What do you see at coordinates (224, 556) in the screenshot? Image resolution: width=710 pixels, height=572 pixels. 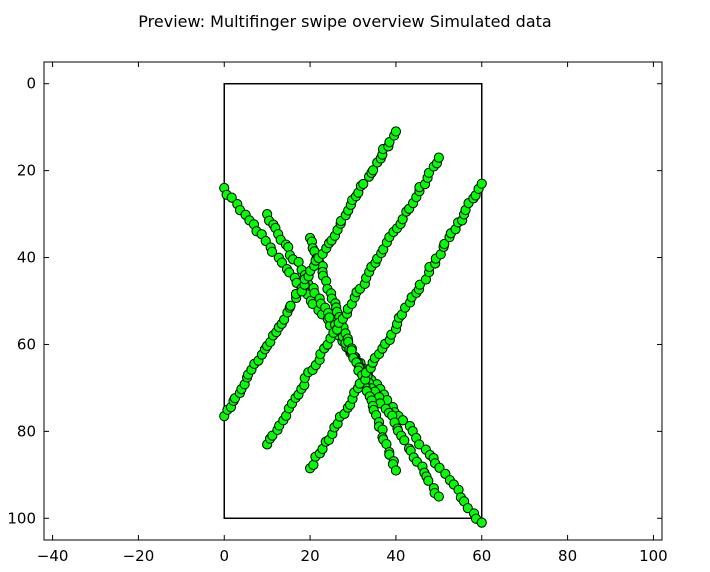 I see `x-tick-label: 0` at bounding box center [224, 556].